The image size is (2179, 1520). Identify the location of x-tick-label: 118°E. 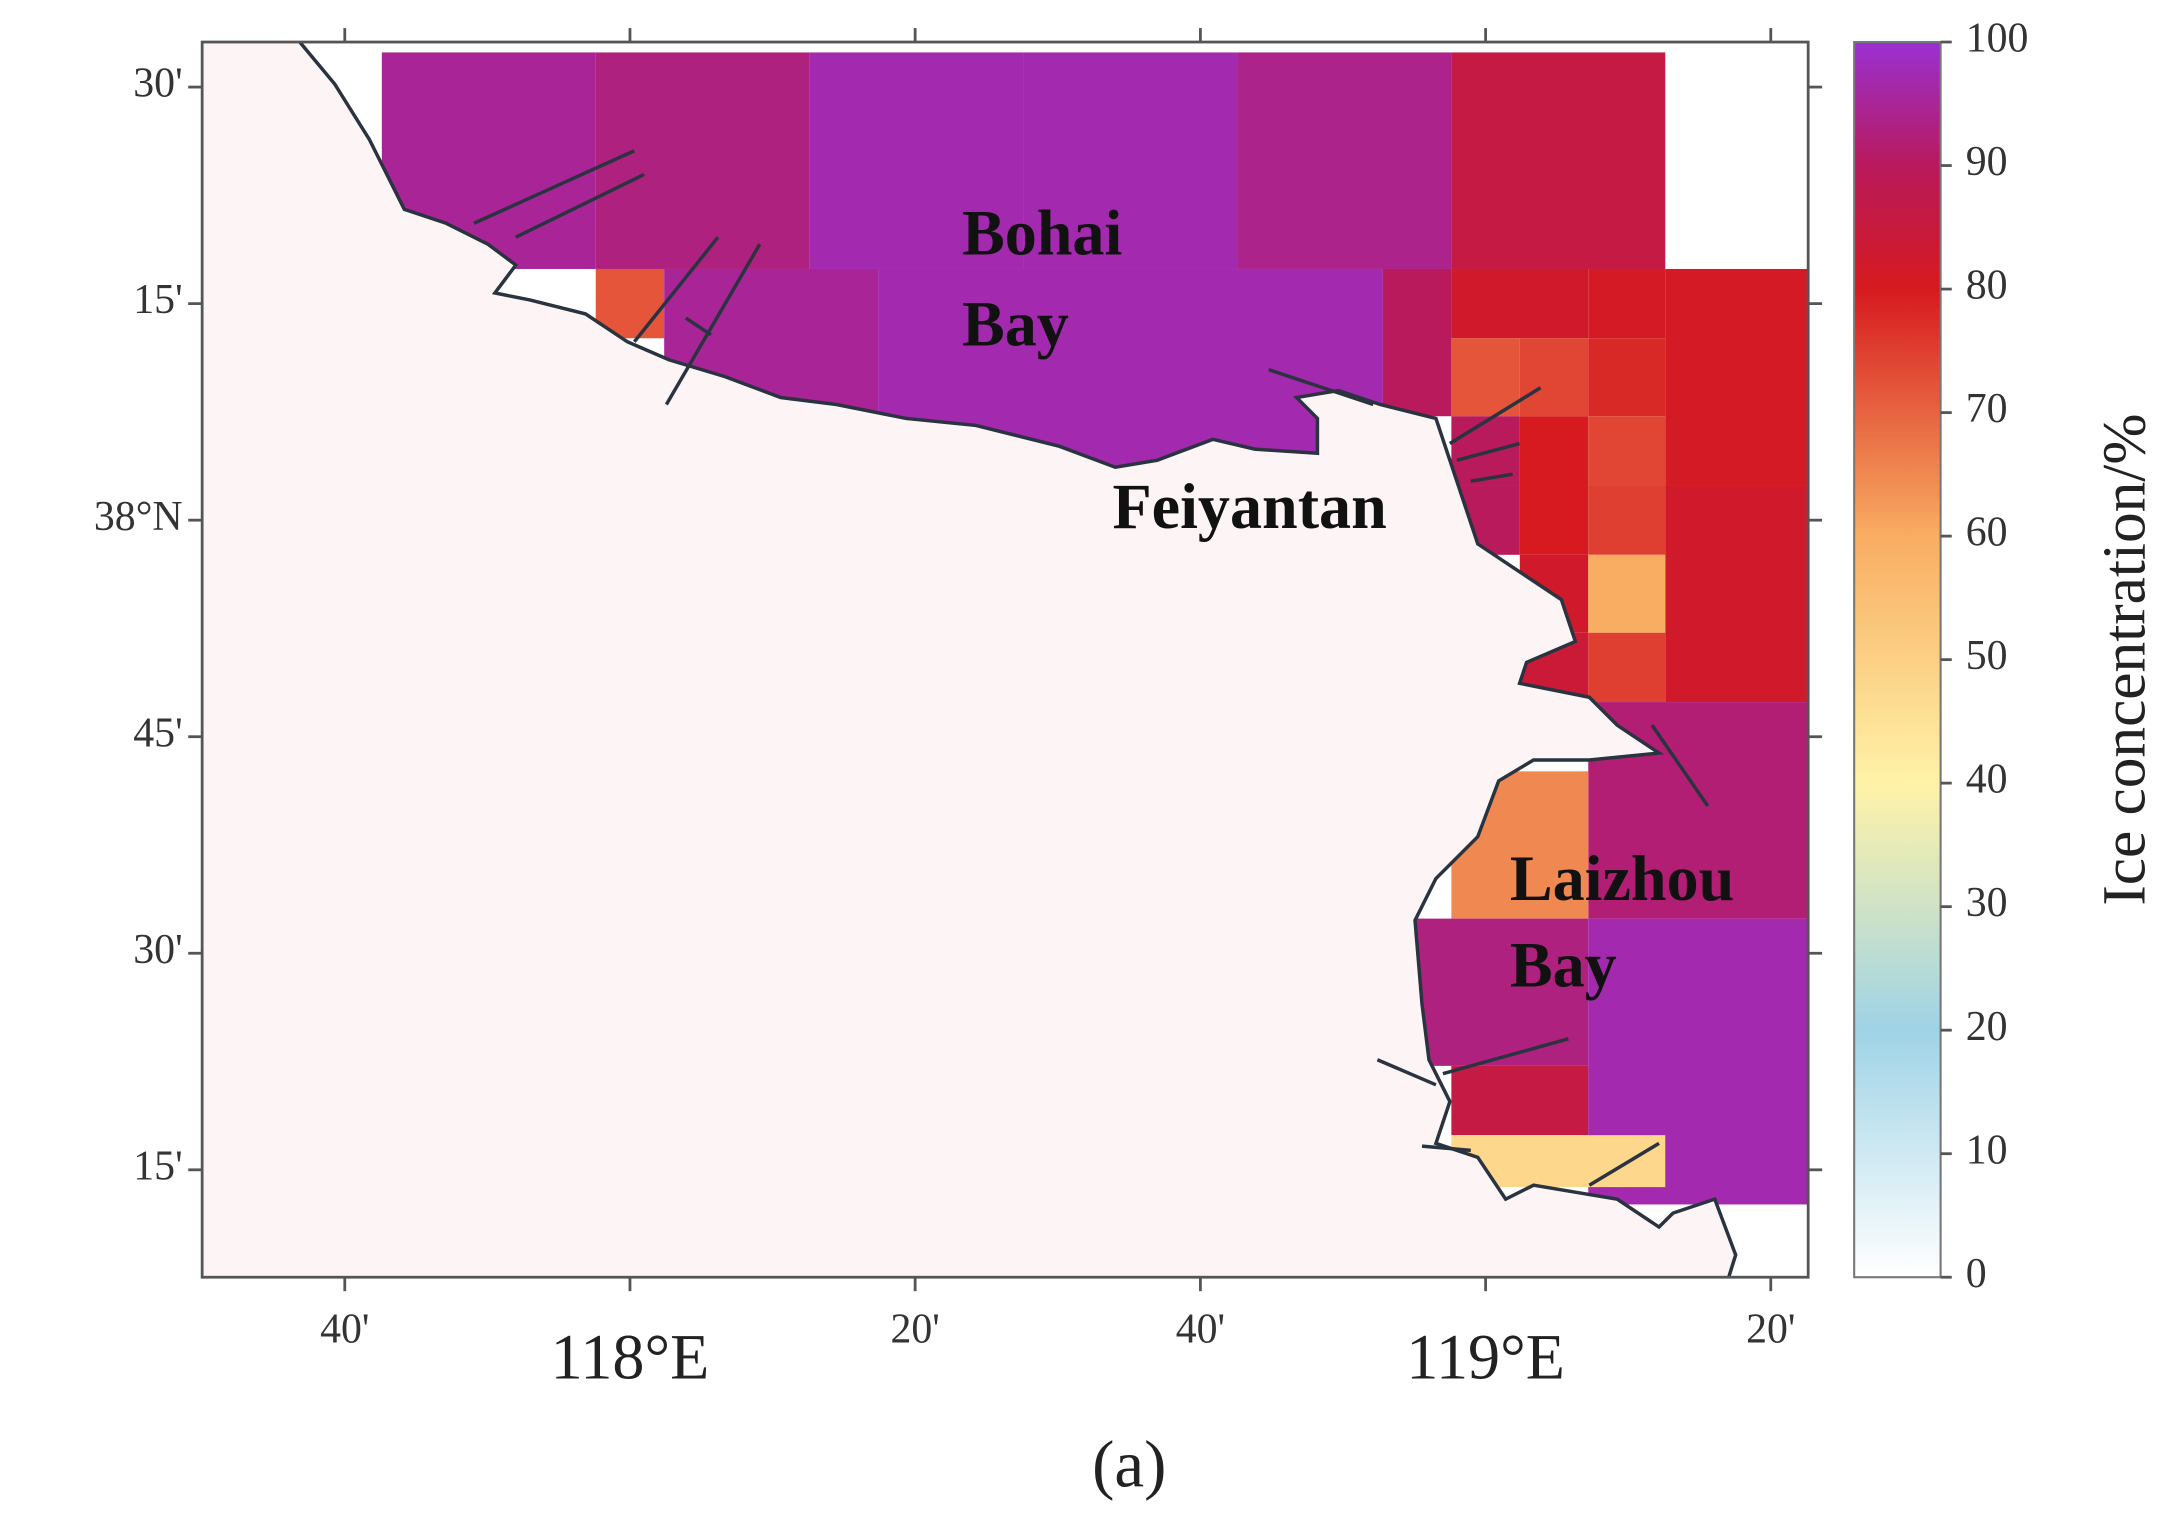
(630, 1356).